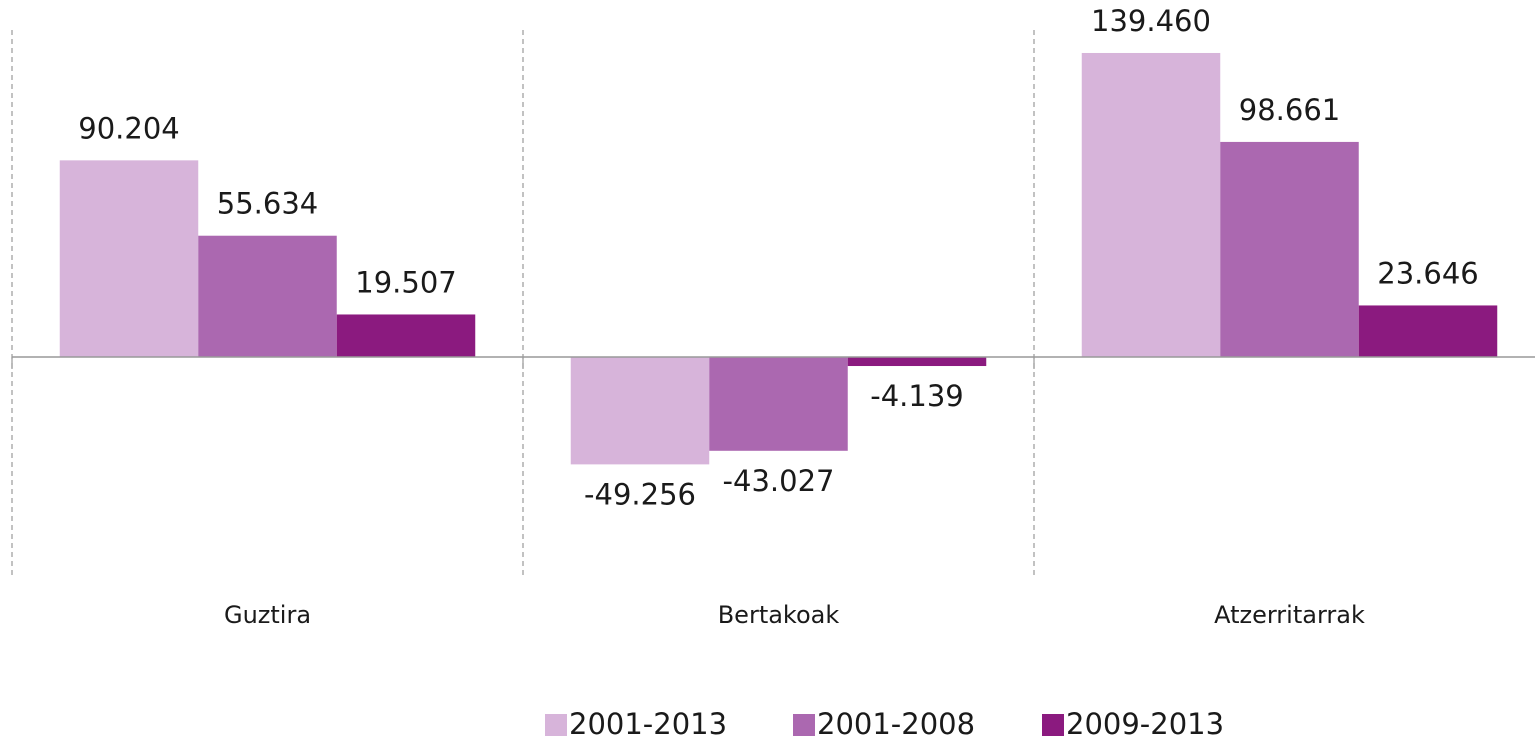  What do you see at coordinates (896, 724) in the screenshot?
I see `legend-label: 2001-2008` at bounding box center [896, 724].